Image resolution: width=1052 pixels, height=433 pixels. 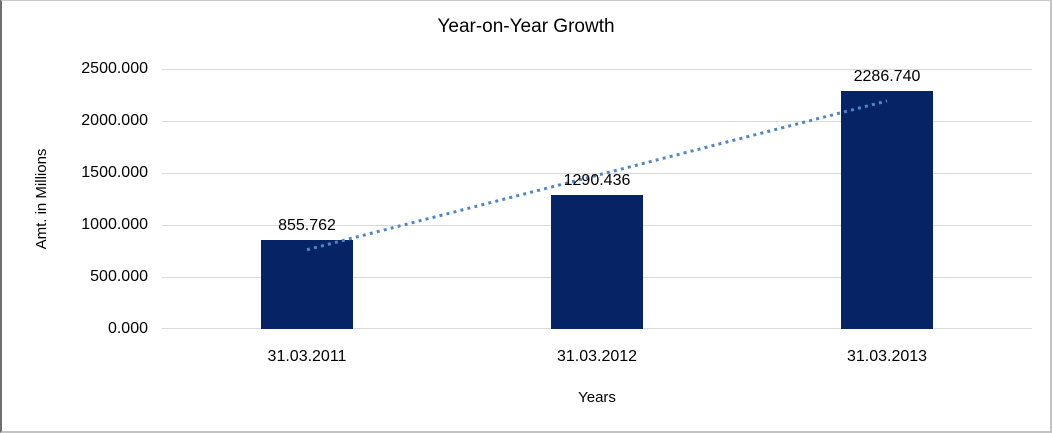 I want to click on y-tick-label: 0.000, so click(x=127, y=328).